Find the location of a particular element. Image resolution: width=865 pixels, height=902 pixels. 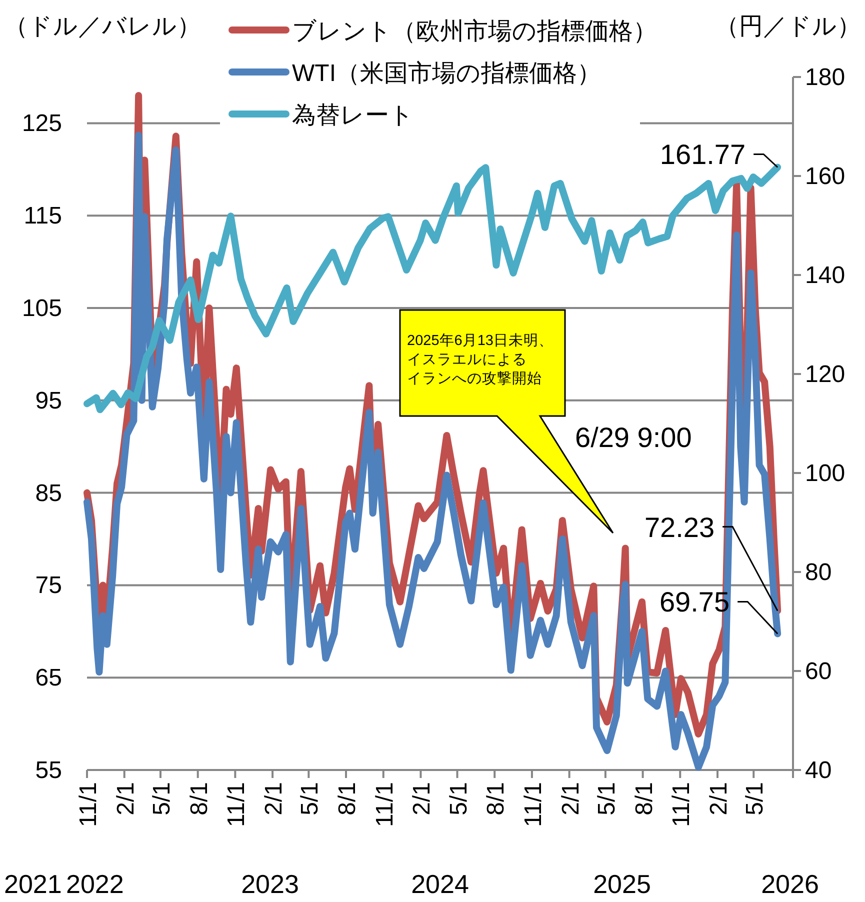

y2-tick-label: 100 is located at coordinates (825, 473).